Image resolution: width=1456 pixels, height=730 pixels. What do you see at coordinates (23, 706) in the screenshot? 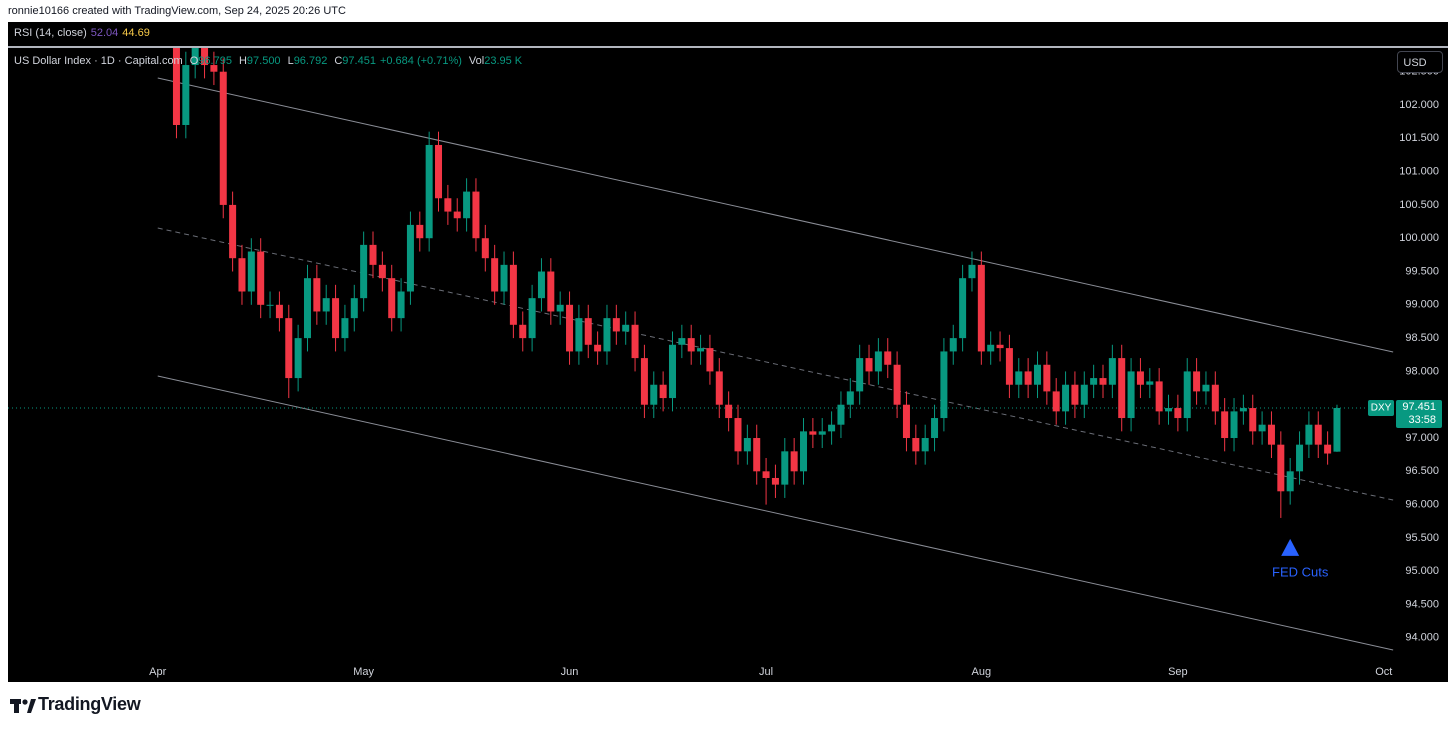
I see `logo-icon` at bounding box center [23, 706].